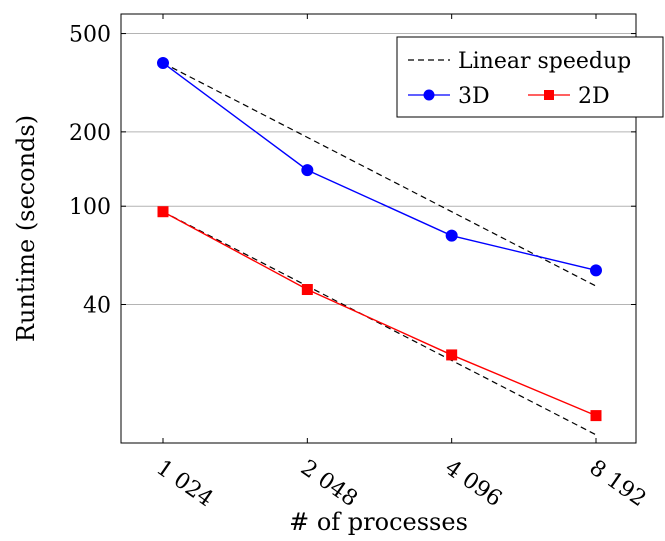 The height and width of the screenshot is (541, 665). Describe the element at coordinates (618, 483) in the screenshot. I see `x-tick-label: 8 192` at that location.